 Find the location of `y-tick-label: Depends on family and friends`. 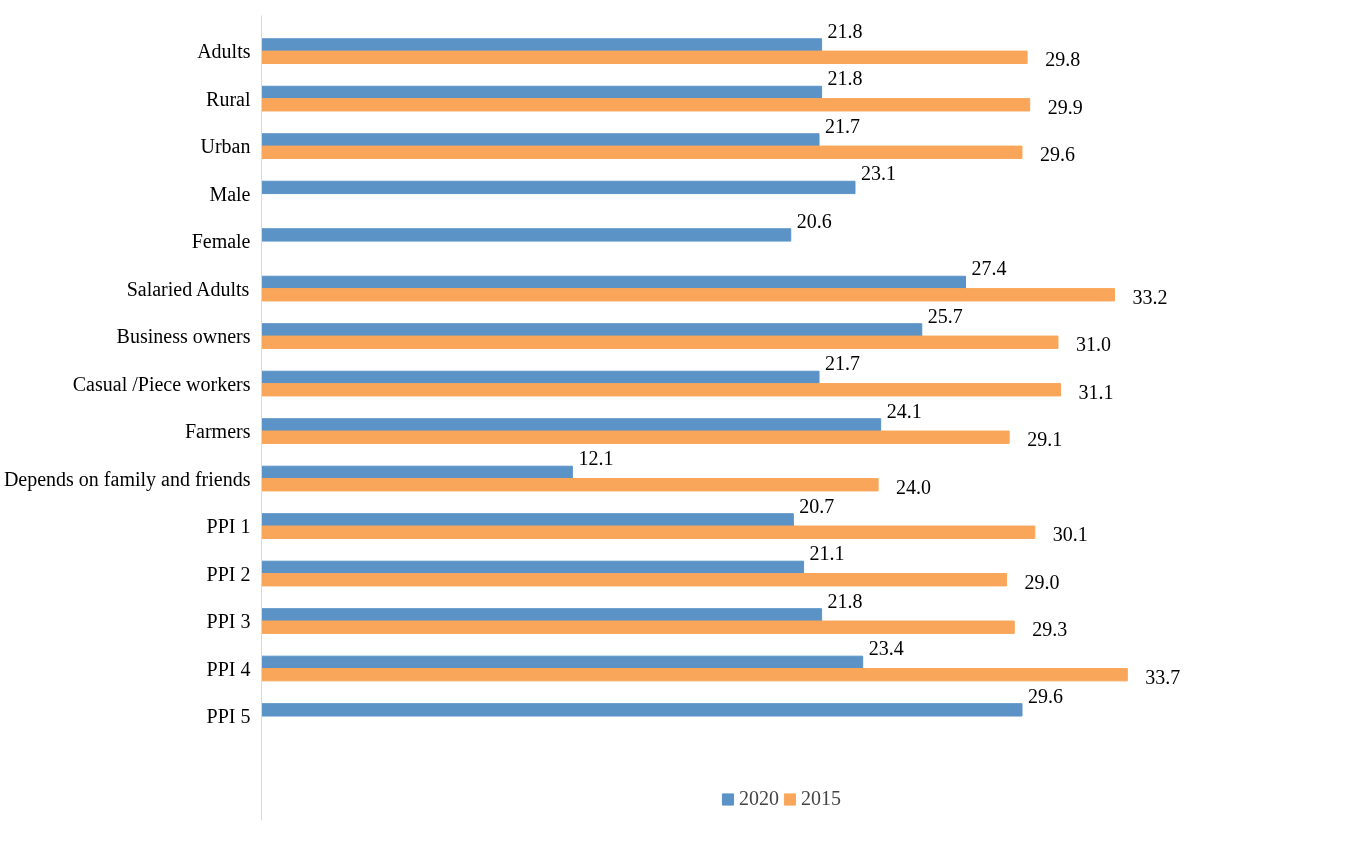

y-tick-label: Depends on family and friends is located at coordinates (127, 479).